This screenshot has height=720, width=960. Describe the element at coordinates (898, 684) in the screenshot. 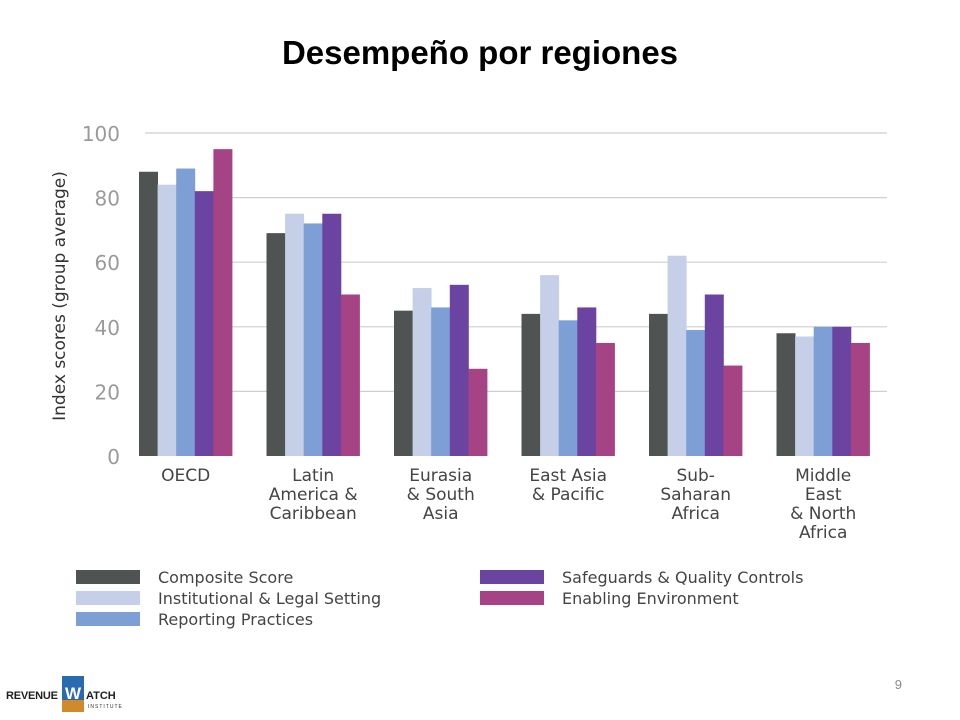

I see `page-number: 9` at that location.